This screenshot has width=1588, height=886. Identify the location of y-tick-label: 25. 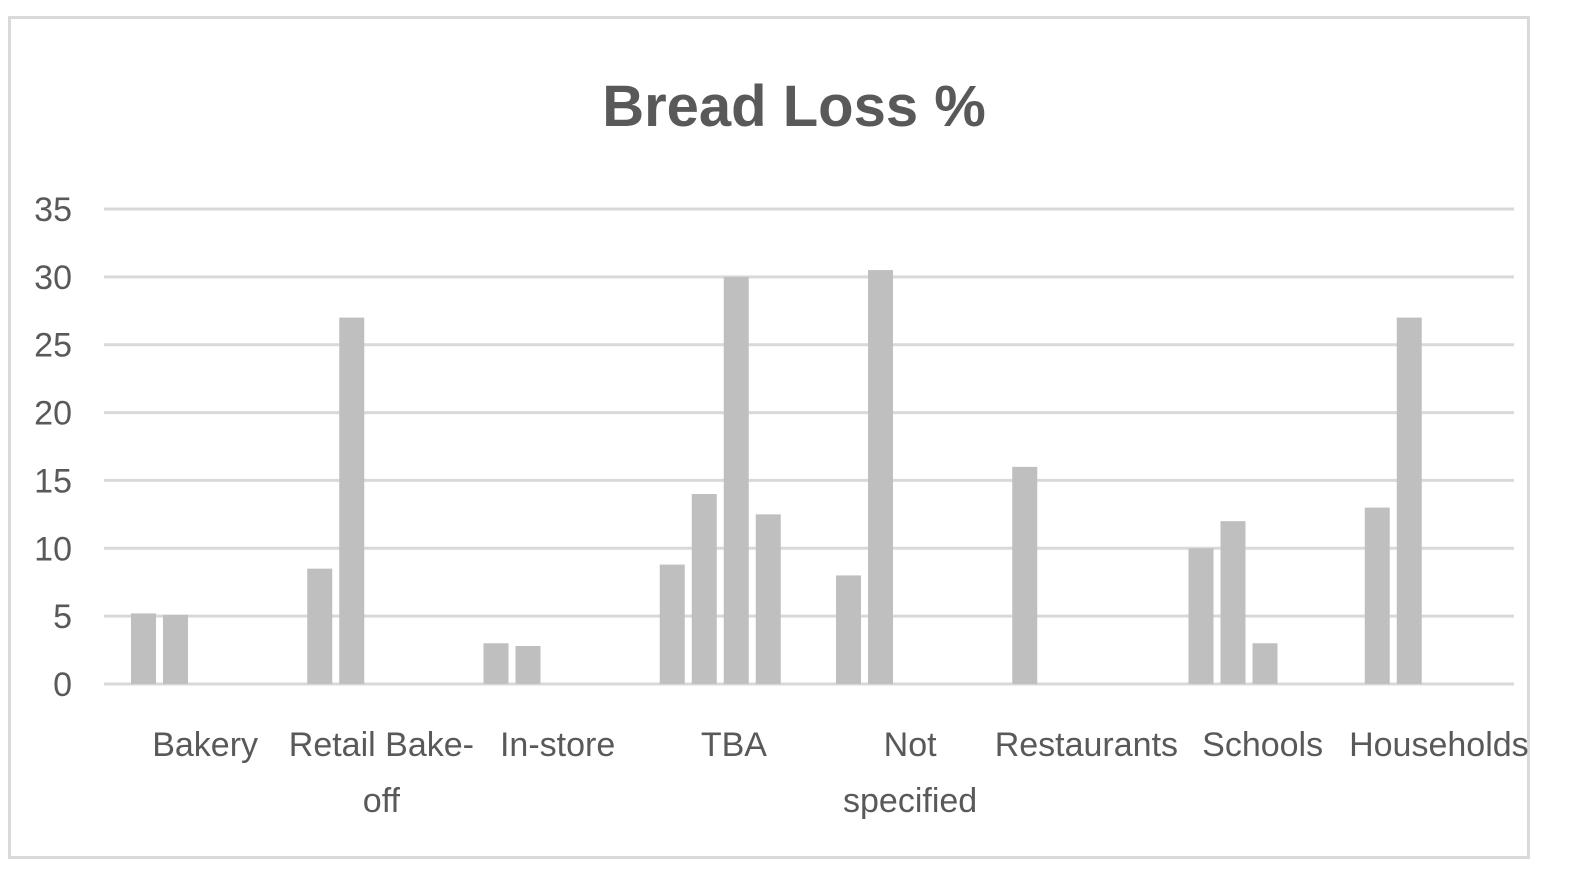
(53, 346).